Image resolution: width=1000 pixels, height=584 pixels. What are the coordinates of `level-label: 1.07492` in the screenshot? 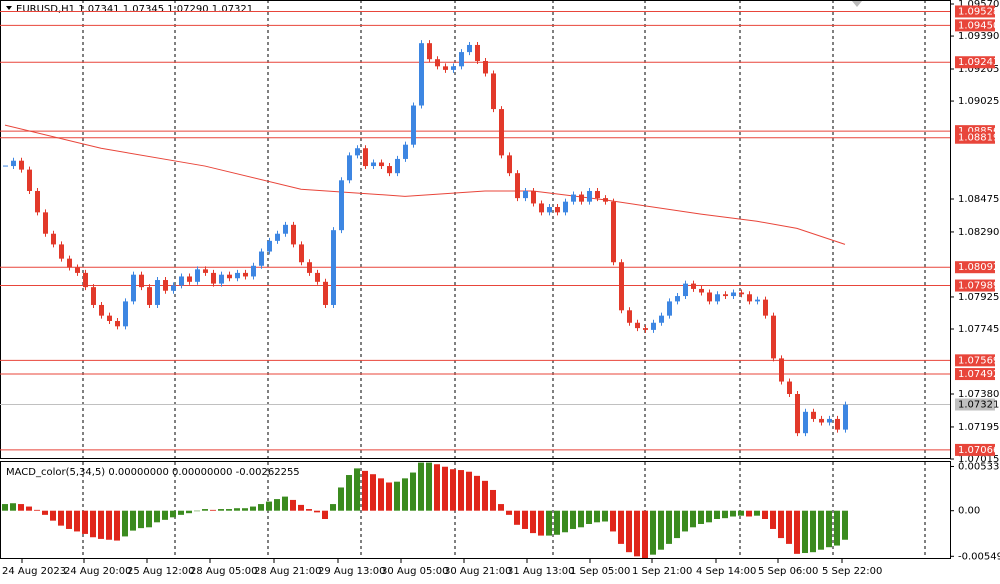 It's located at (978, 374).